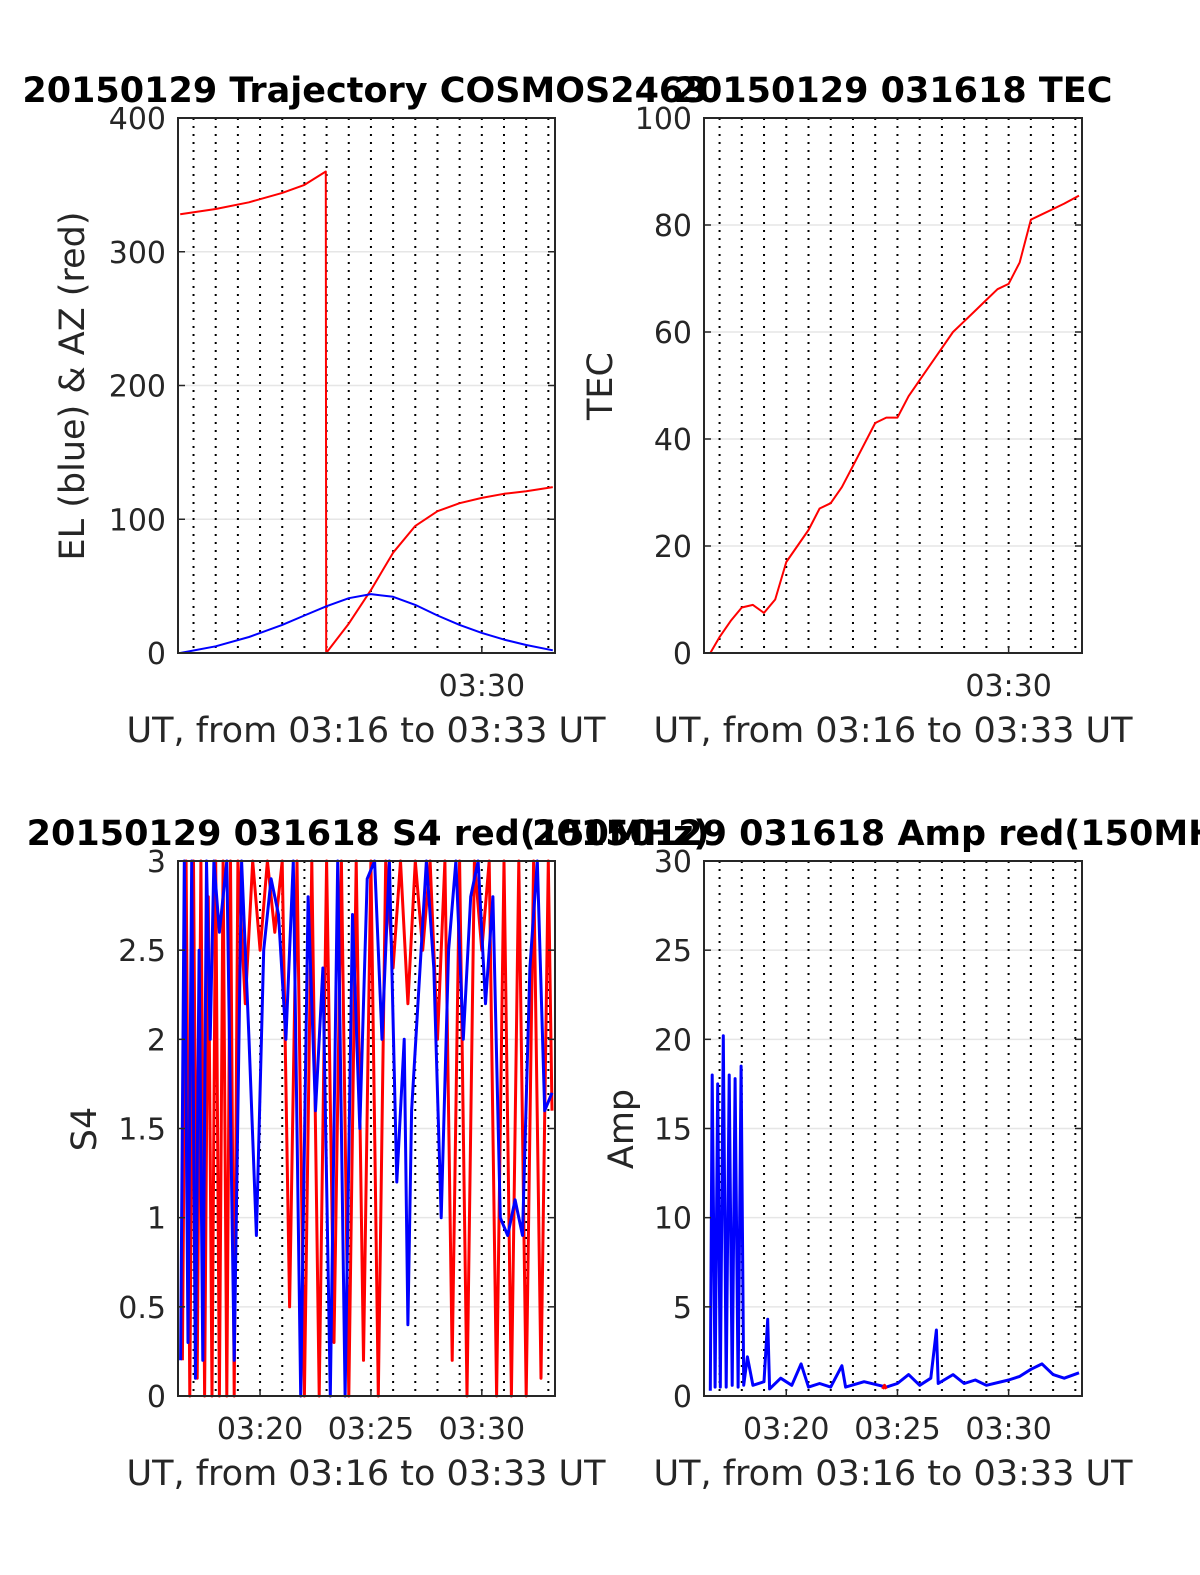 This screenshot has height=1575, width=1200. I want to click on y-tick-label: 200, so click(137, 387).